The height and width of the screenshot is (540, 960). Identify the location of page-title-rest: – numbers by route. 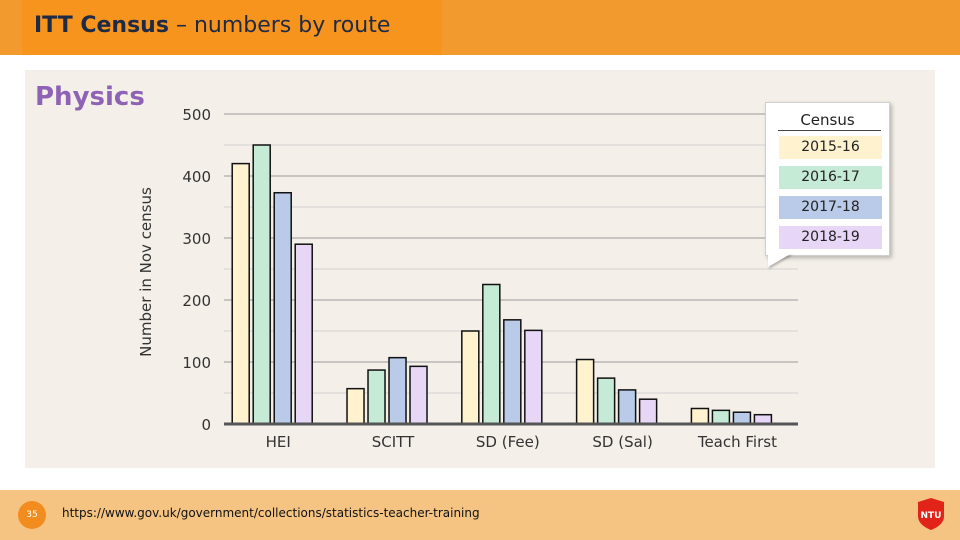
(279, 25).